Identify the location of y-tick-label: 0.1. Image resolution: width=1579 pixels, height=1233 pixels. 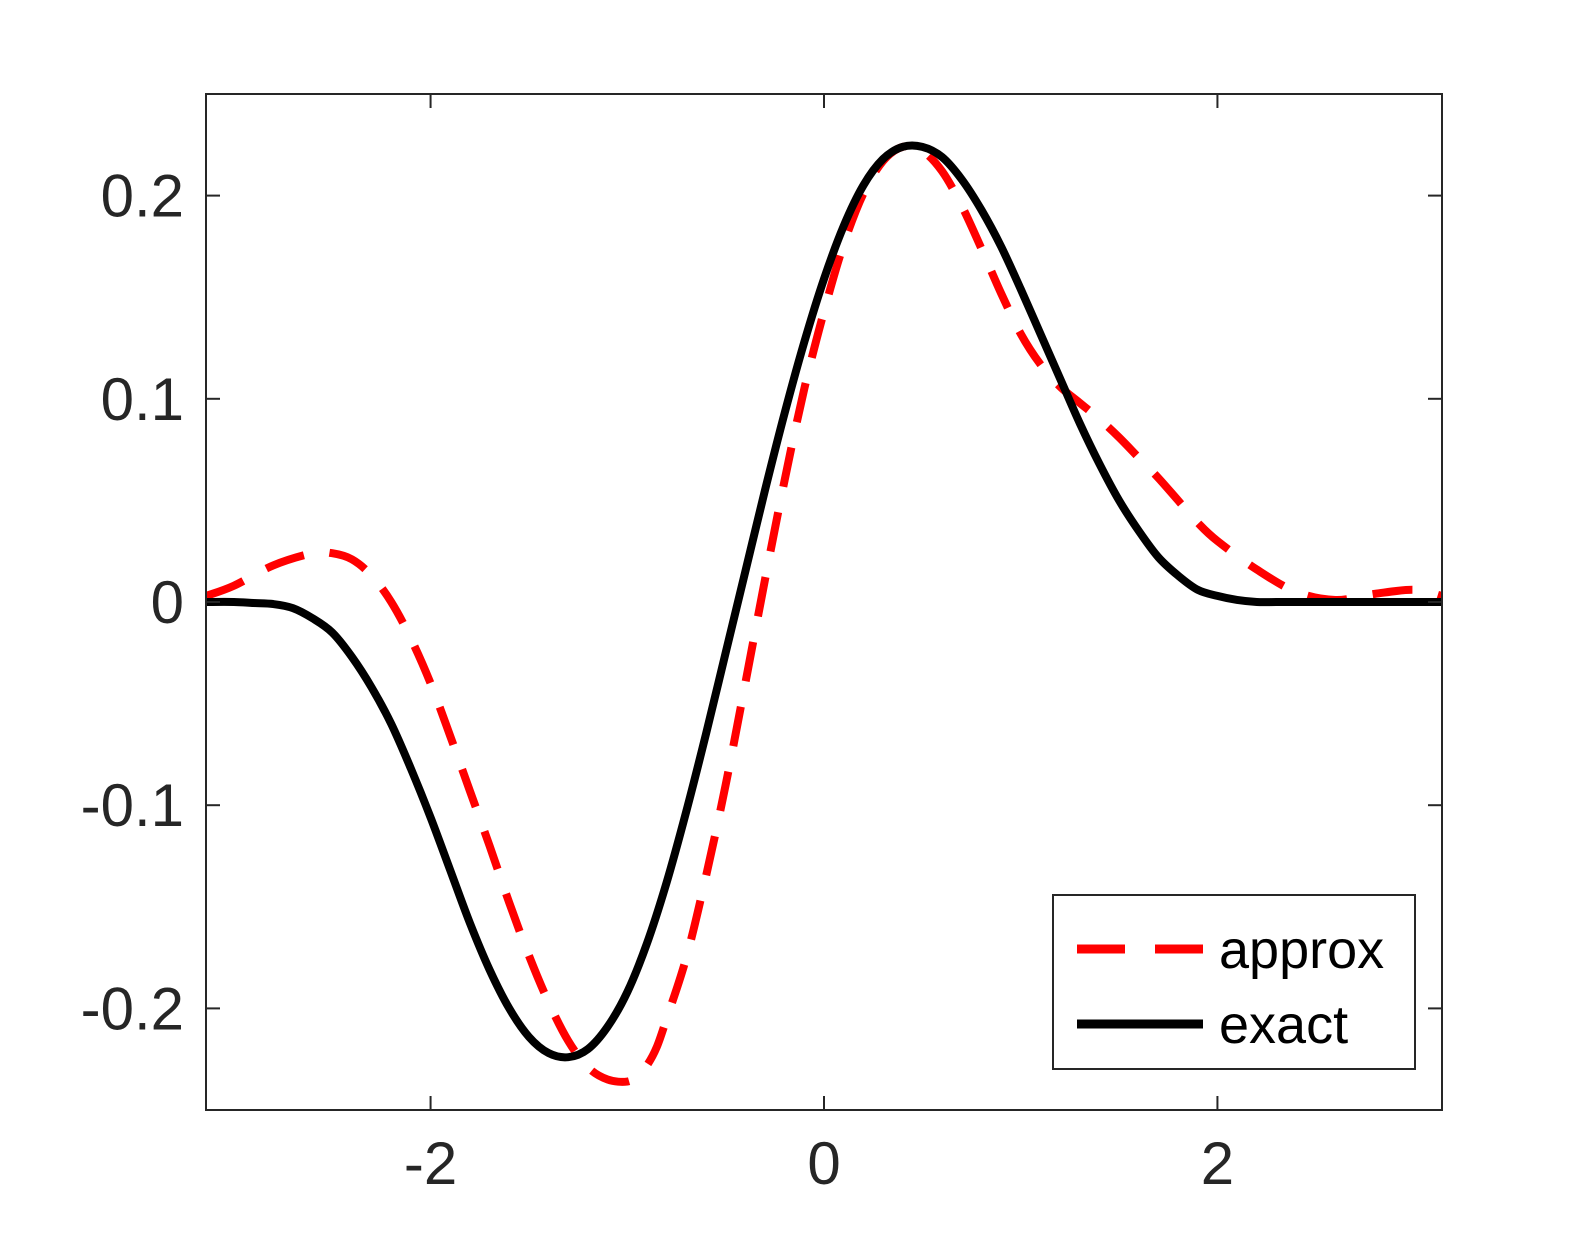
(142, 399).